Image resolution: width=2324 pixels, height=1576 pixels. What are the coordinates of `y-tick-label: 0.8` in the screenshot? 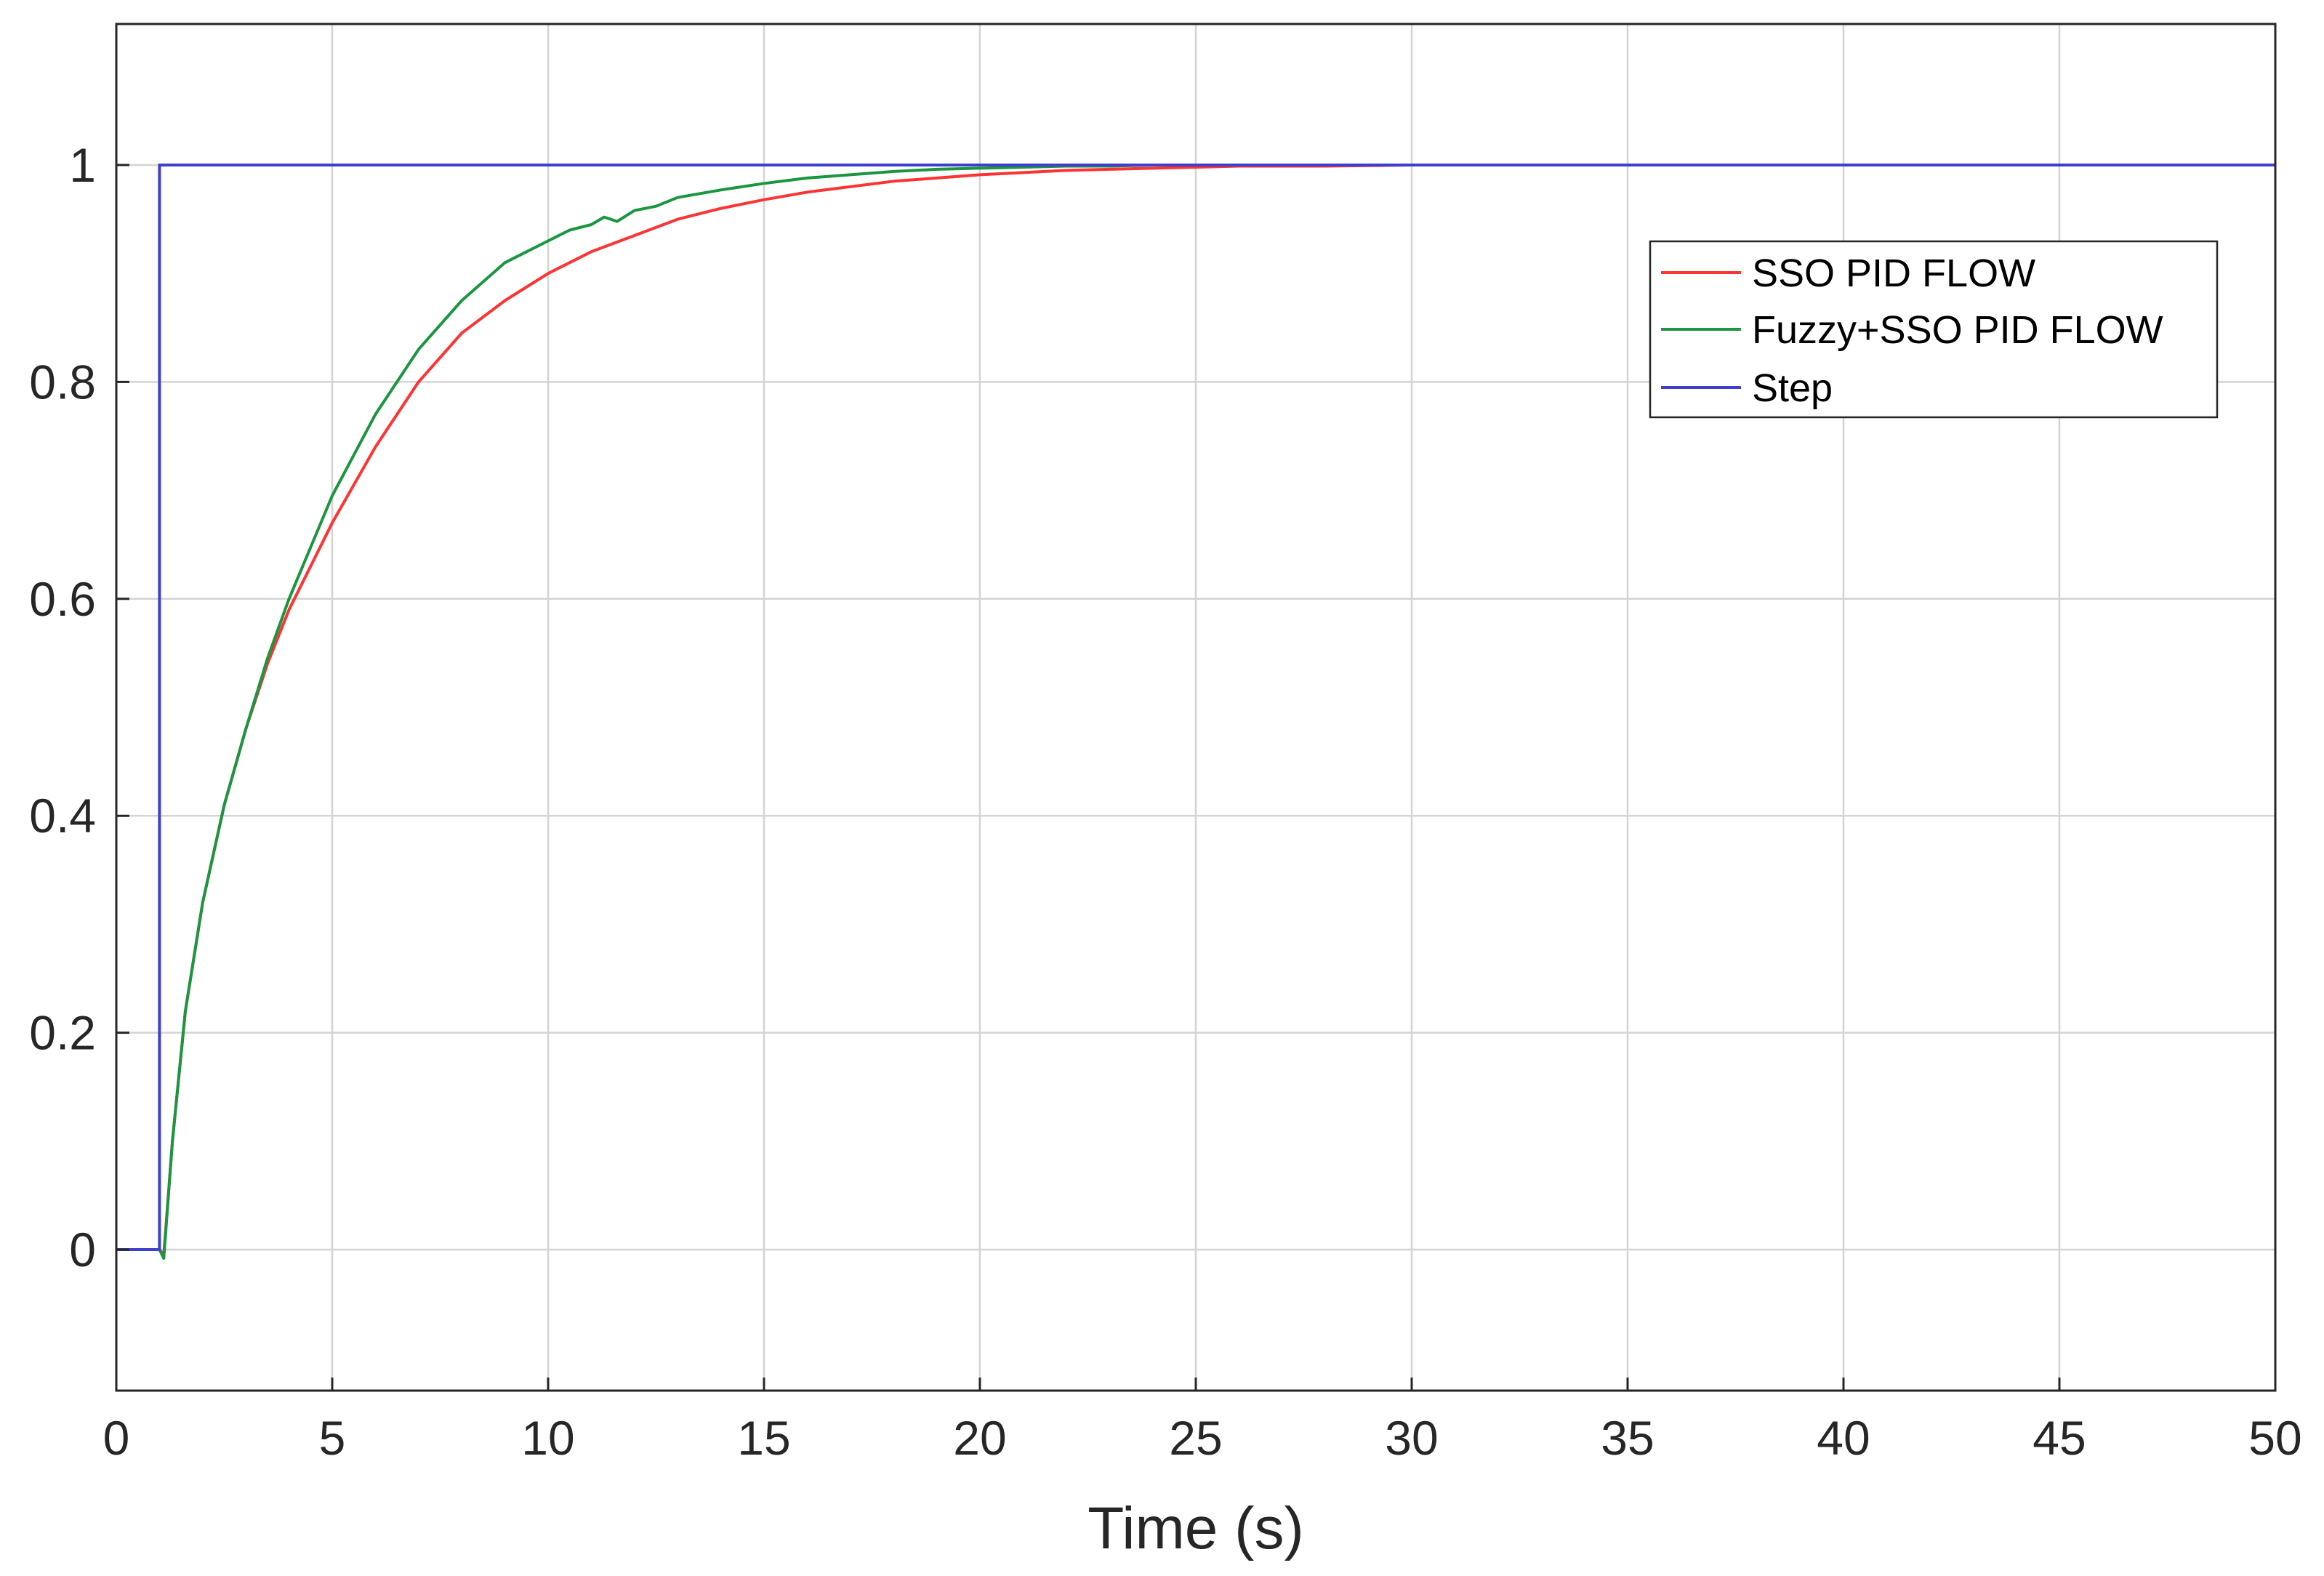 It's located at (63, 382).